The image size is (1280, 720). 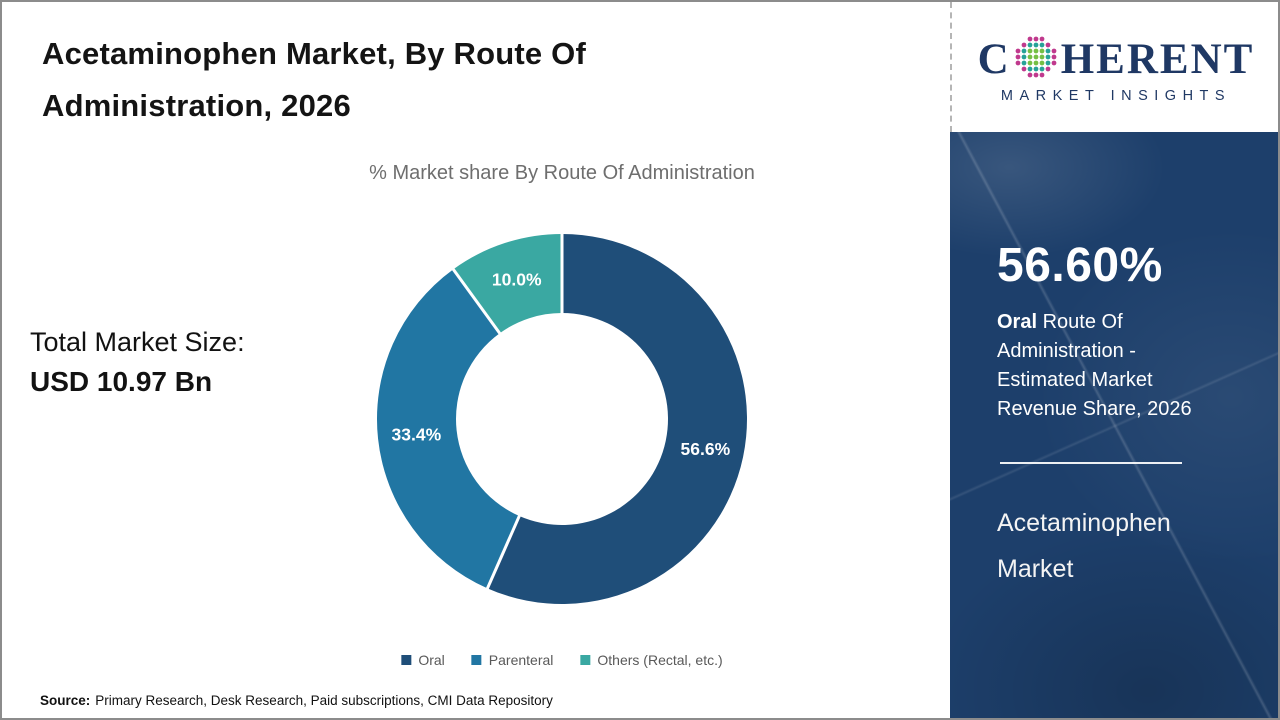 I want to click on chart-legend: Oral Parenteral Others (Rectal, etc.), so click(x=562, y=660).